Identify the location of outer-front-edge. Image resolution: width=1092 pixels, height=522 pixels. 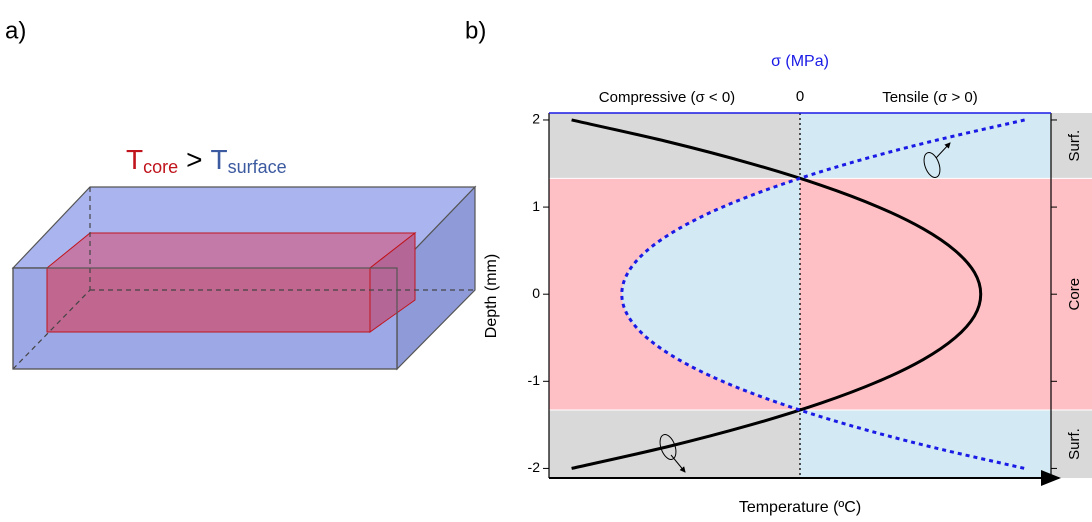
(205, 318).